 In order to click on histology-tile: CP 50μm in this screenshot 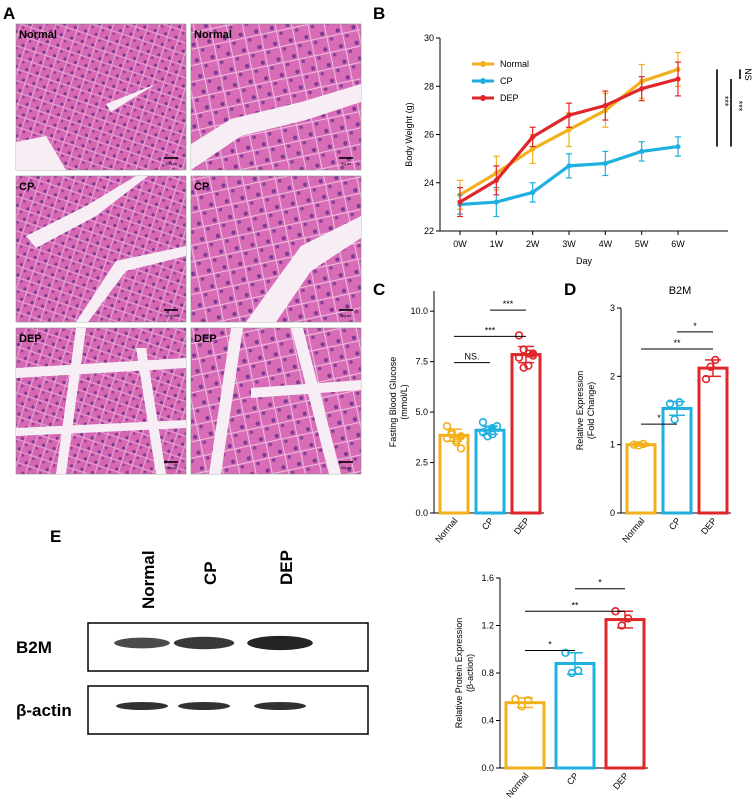, I will do `click(276, 249)`.